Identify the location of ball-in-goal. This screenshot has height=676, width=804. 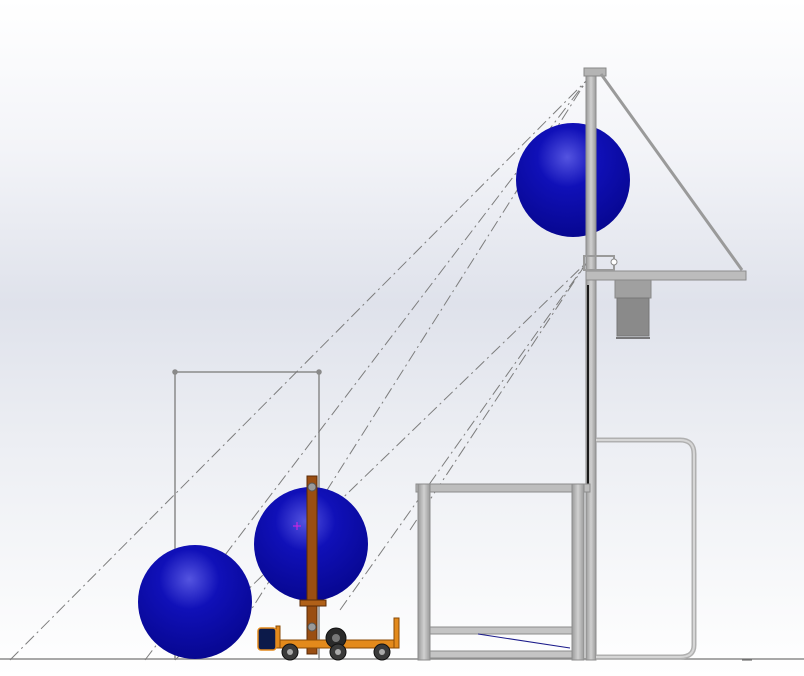
(573, 180).